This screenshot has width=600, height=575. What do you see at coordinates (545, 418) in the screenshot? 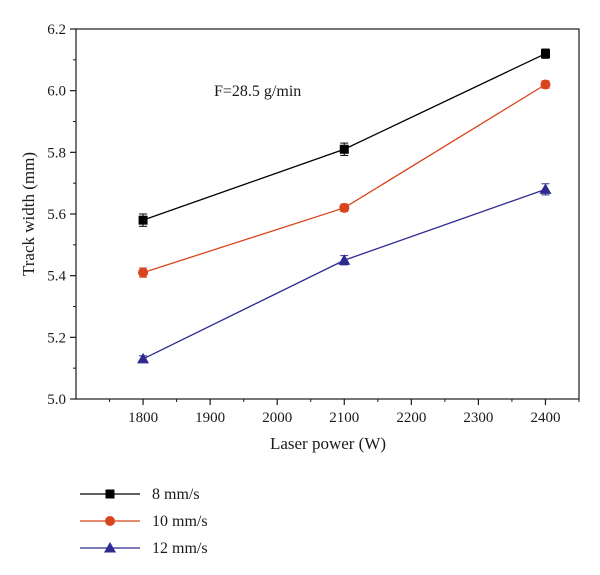
I see `x-tick-label: 2400` at bounding box center [545, 418].